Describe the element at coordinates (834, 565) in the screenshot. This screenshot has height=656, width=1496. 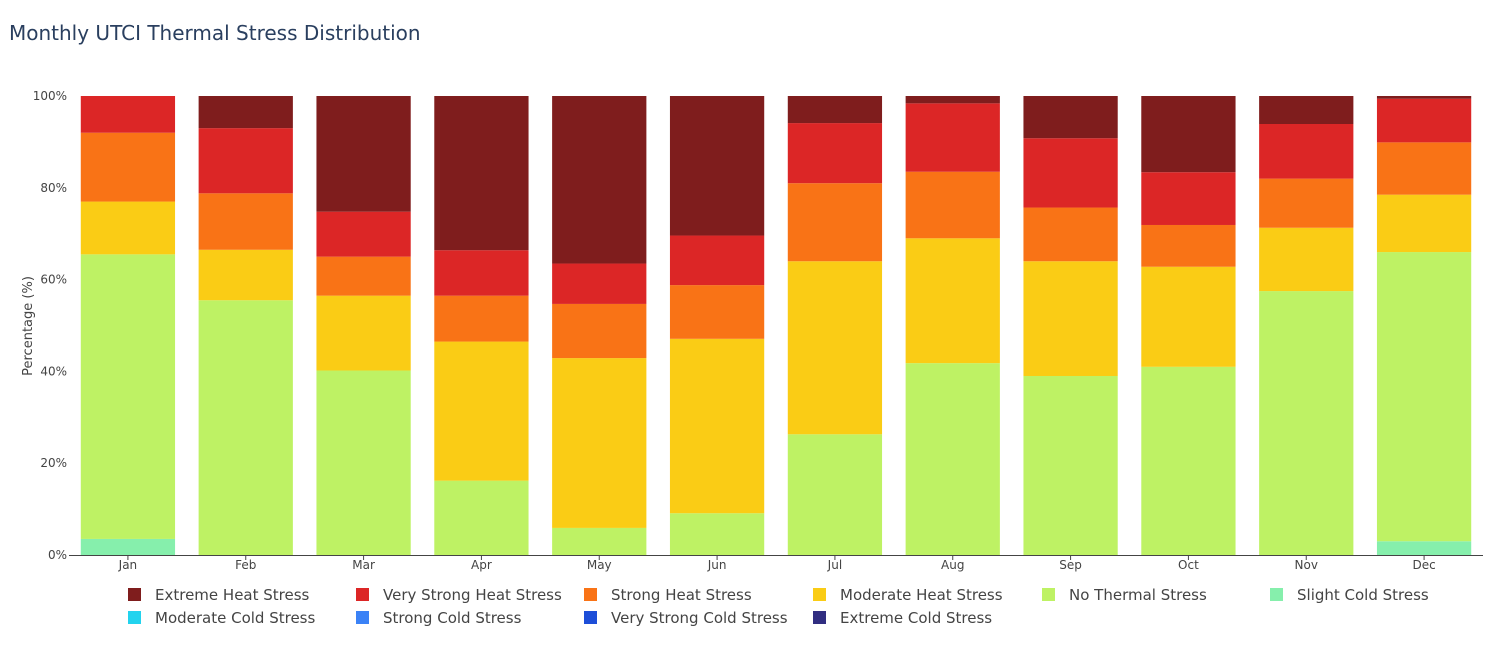
I see `x-tick-label: Jul` at that location.